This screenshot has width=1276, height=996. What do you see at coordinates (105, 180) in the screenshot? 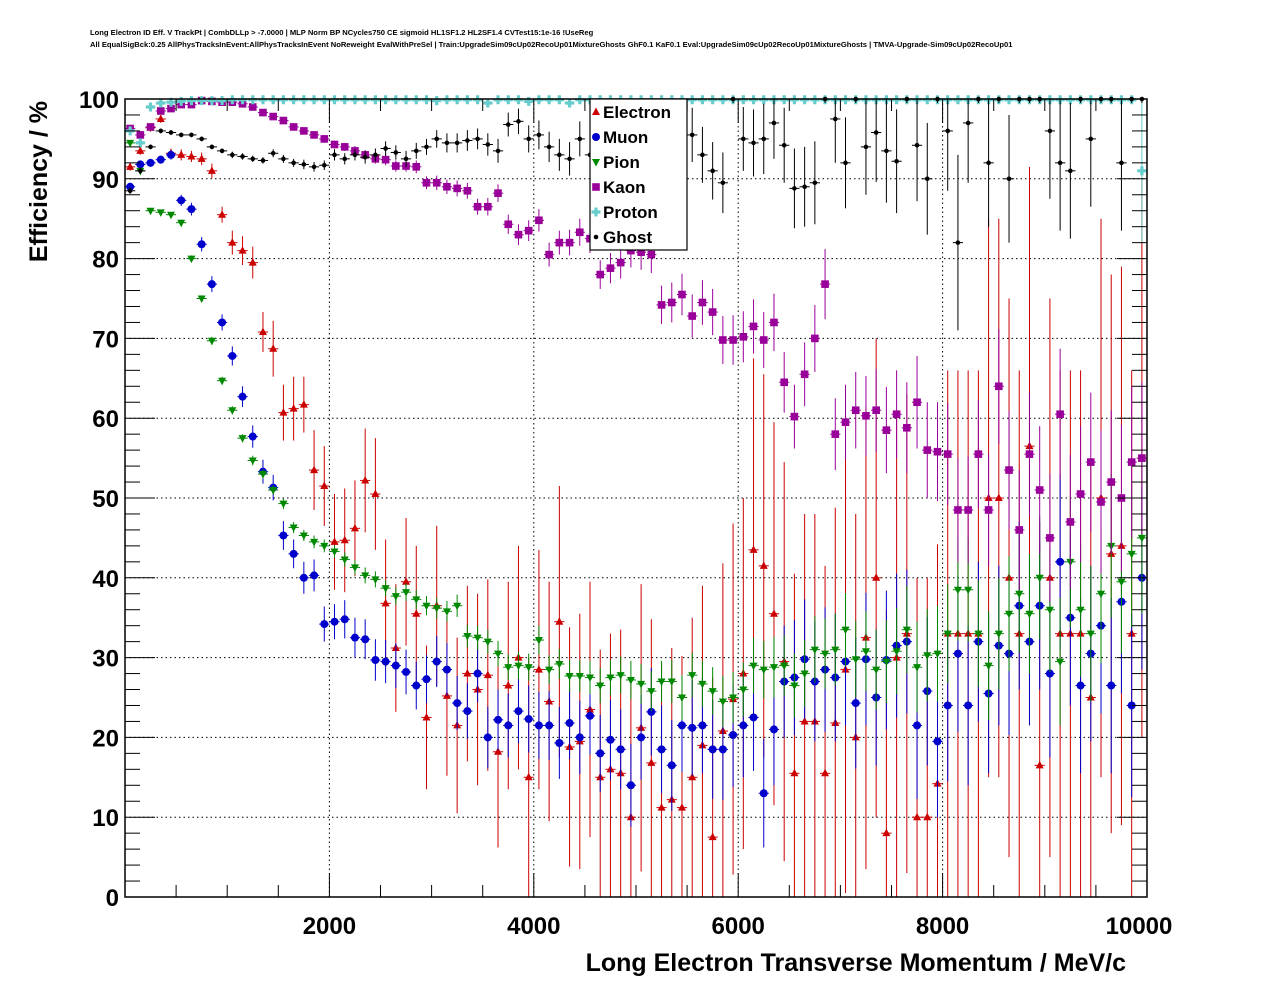
I see `y-tick-label: 90` at bounding box center [105, 180].